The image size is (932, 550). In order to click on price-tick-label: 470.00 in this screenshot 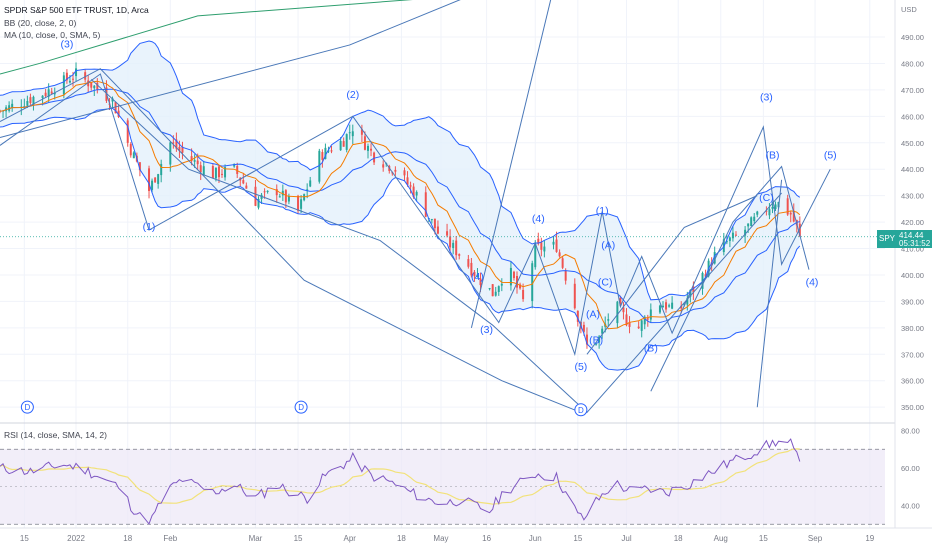, I will do `click(912, 90)`.